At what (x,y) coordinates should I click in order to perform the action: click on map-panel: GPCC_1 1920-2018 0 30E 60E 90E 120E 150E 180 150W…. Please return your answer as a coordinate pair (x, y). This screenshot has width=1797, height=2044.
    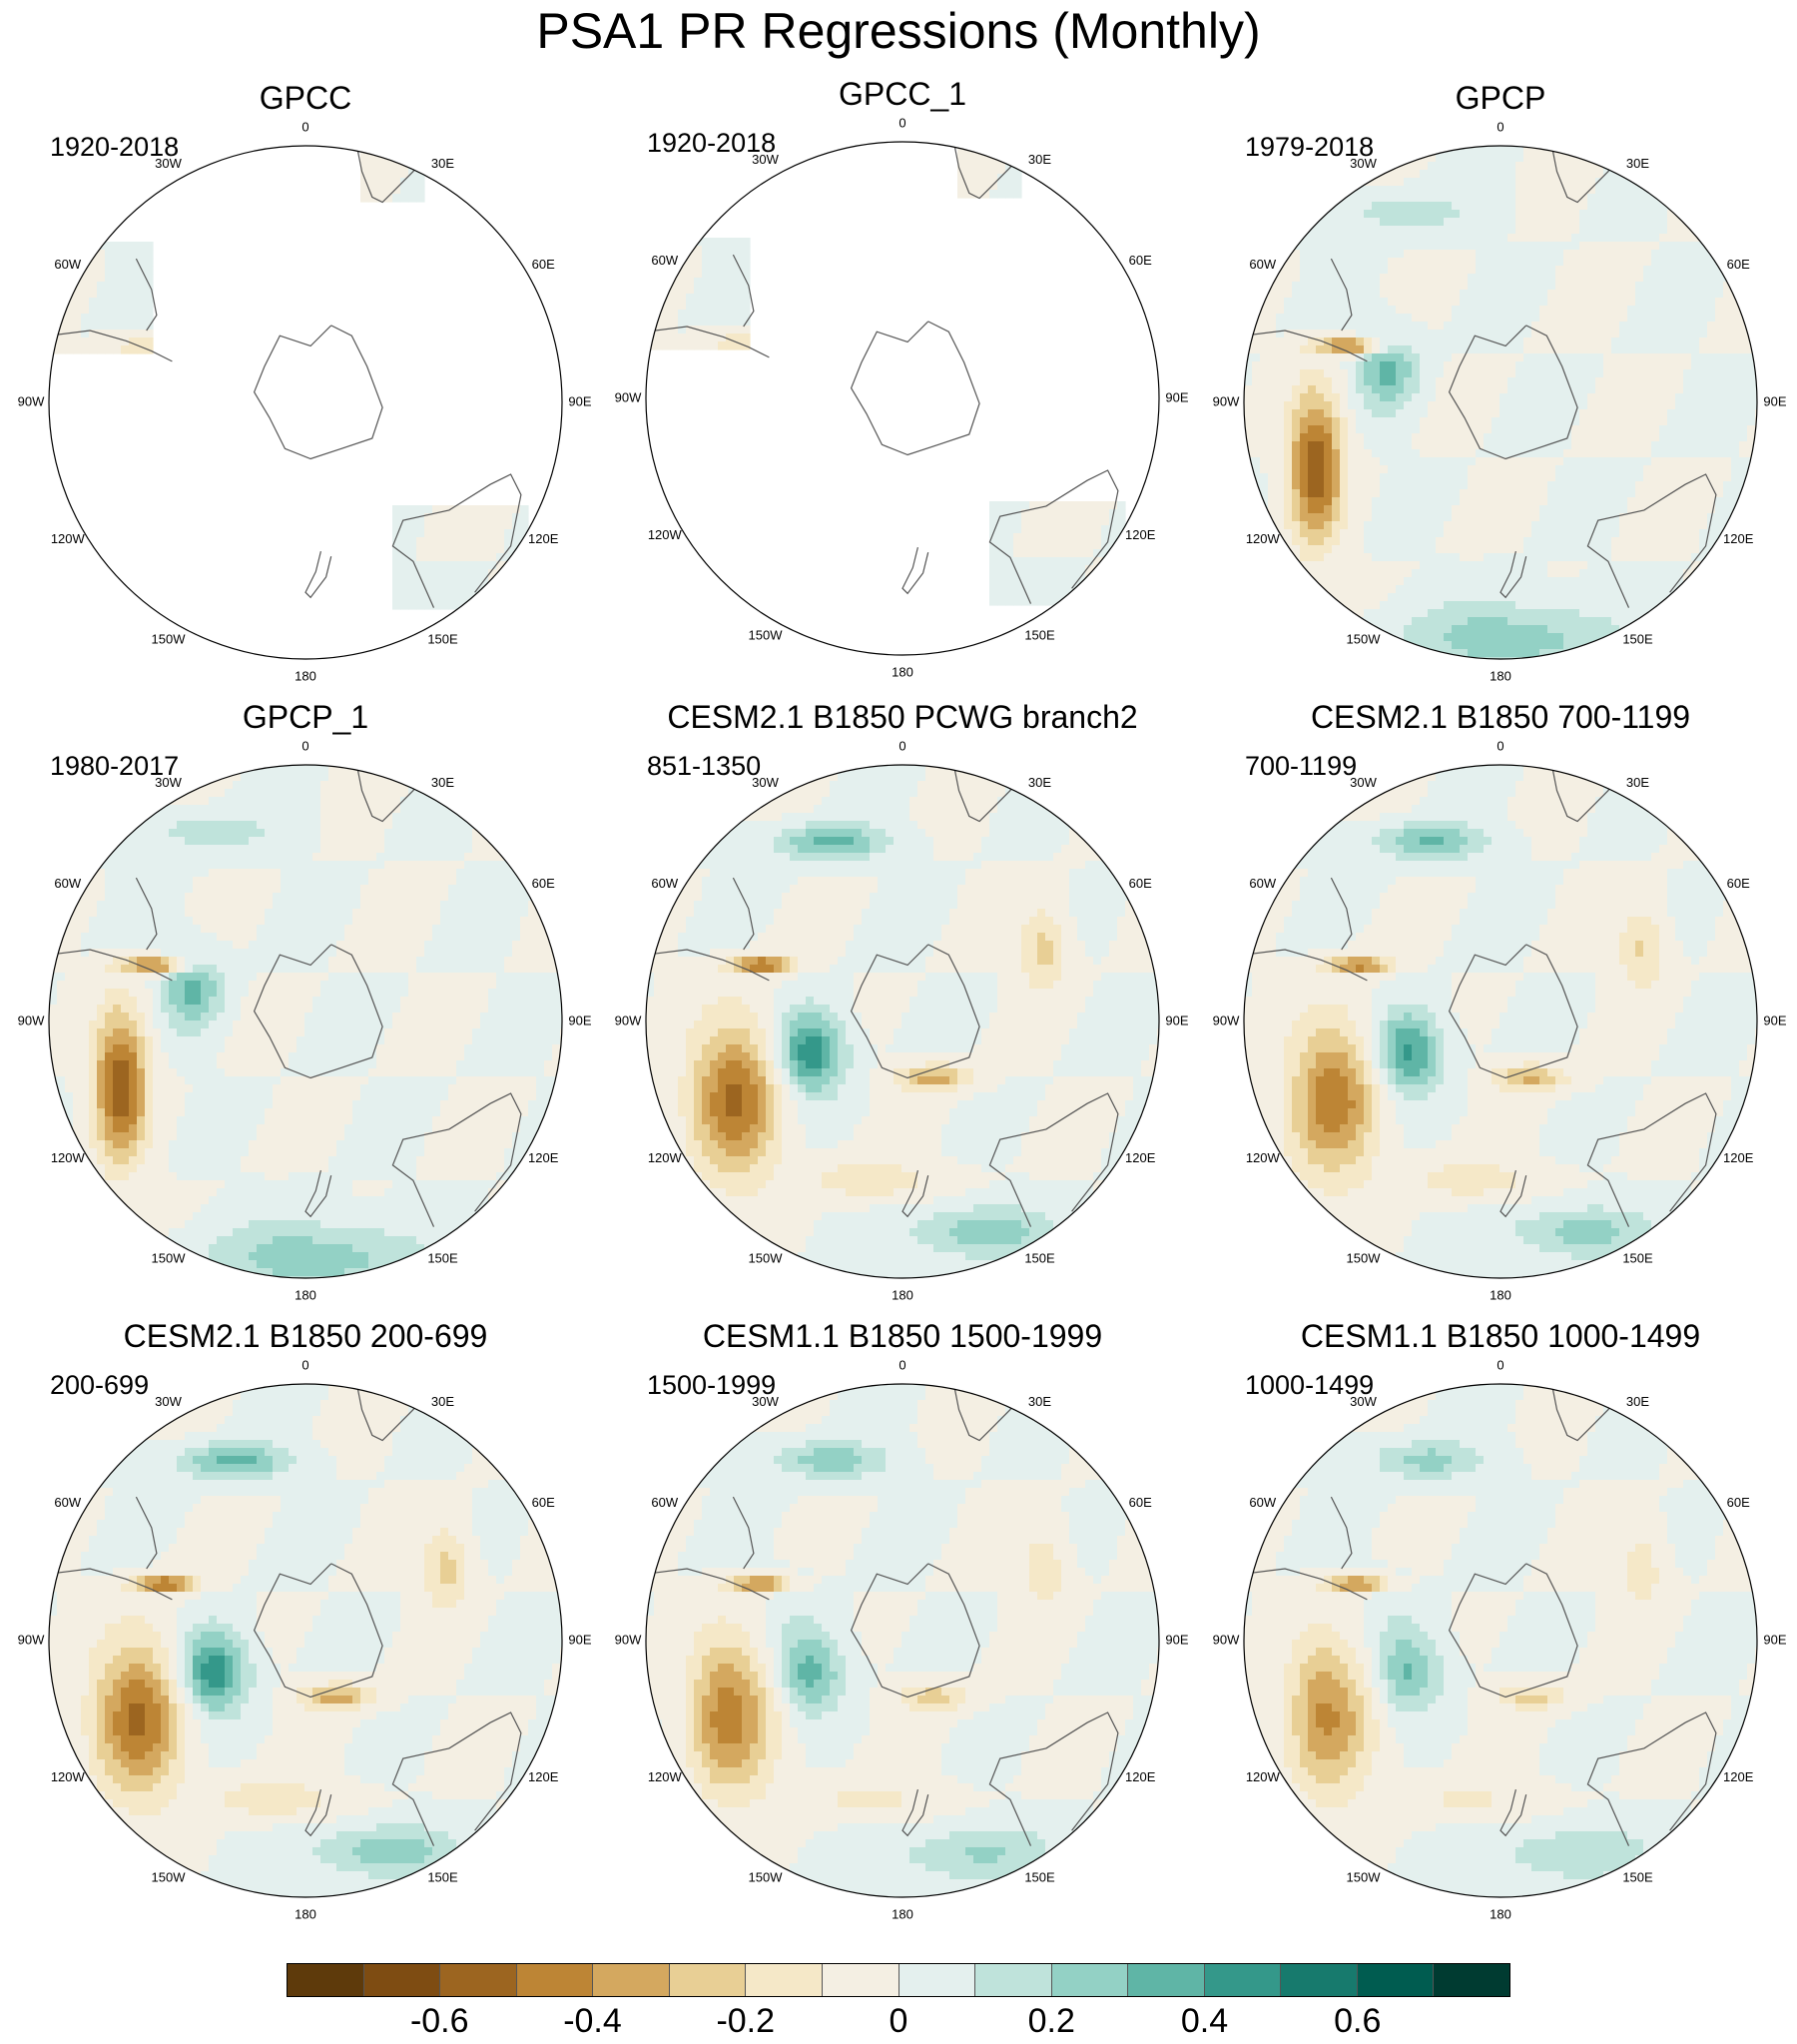
    Looking at the image, I should click on (902, 385).